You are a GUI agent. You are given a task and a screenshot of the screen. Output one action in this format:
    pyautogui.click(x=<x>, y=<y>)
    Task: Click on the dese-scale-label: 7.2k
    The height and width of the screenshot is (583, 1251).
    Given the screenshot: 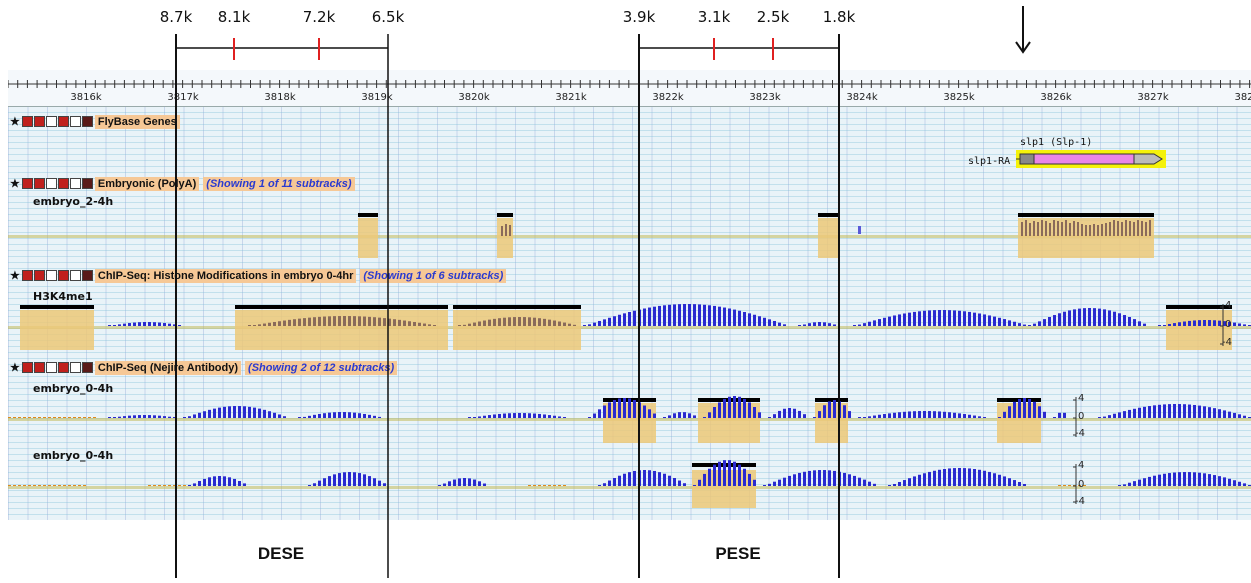 What is the action you would take?
    pyautogui.click(x=319, y=17)
    